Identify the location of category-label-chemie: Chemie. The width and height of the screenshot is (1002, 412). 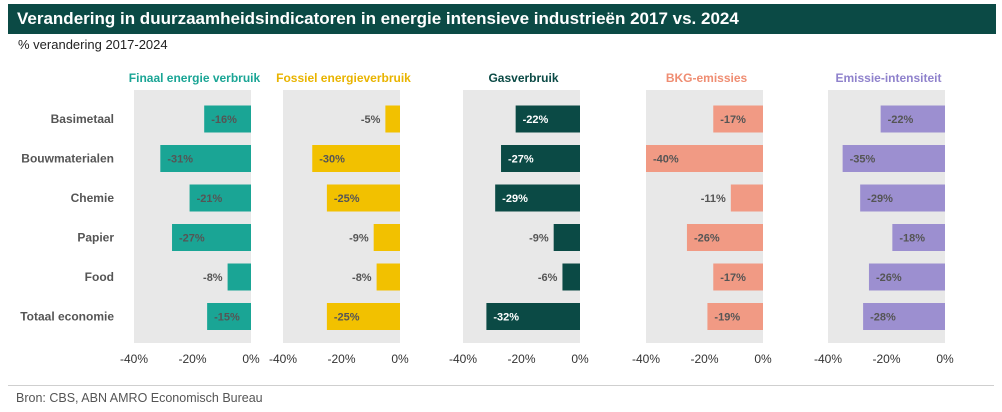
(93, 198).